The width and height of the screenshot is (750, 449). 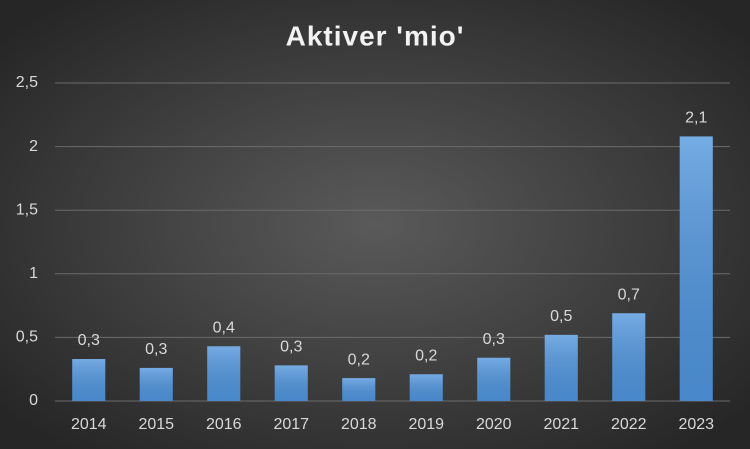 What do you see at coordinates (561, 316) in the screenshot?
I see `value-label: 0,5` at bounding box center [561, 316].